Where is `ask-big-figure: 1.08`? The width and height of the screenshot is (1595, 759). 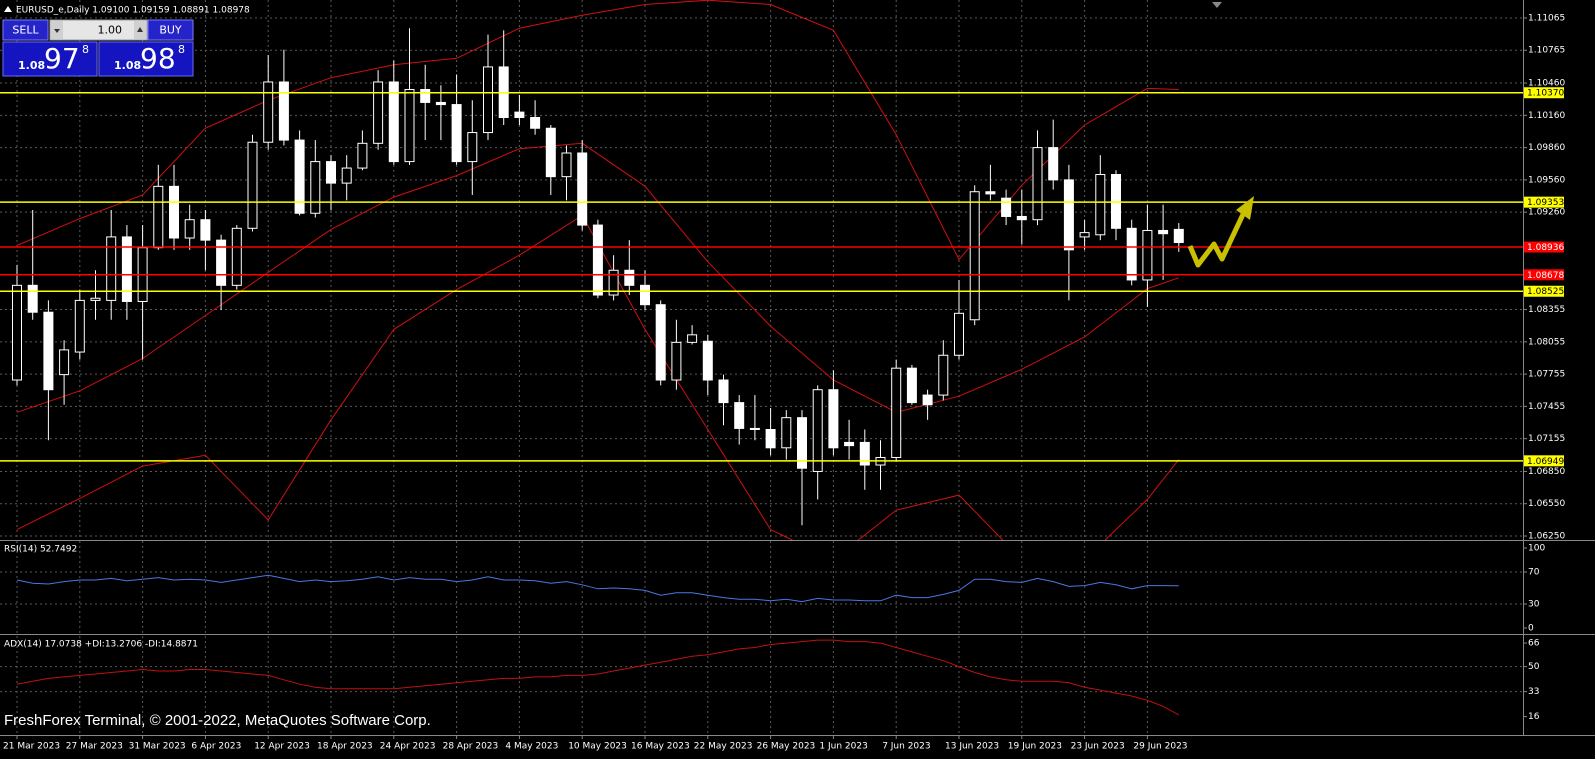
ask-big-figure: 1.08 is located at coordinates (127, 65).